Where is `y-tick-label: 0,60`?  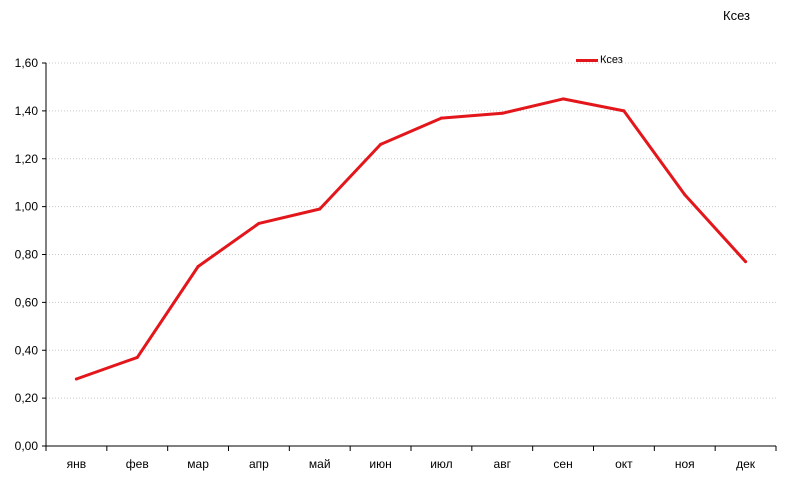 y-tick-label: 0,60 is located at coordinates (27, 302).